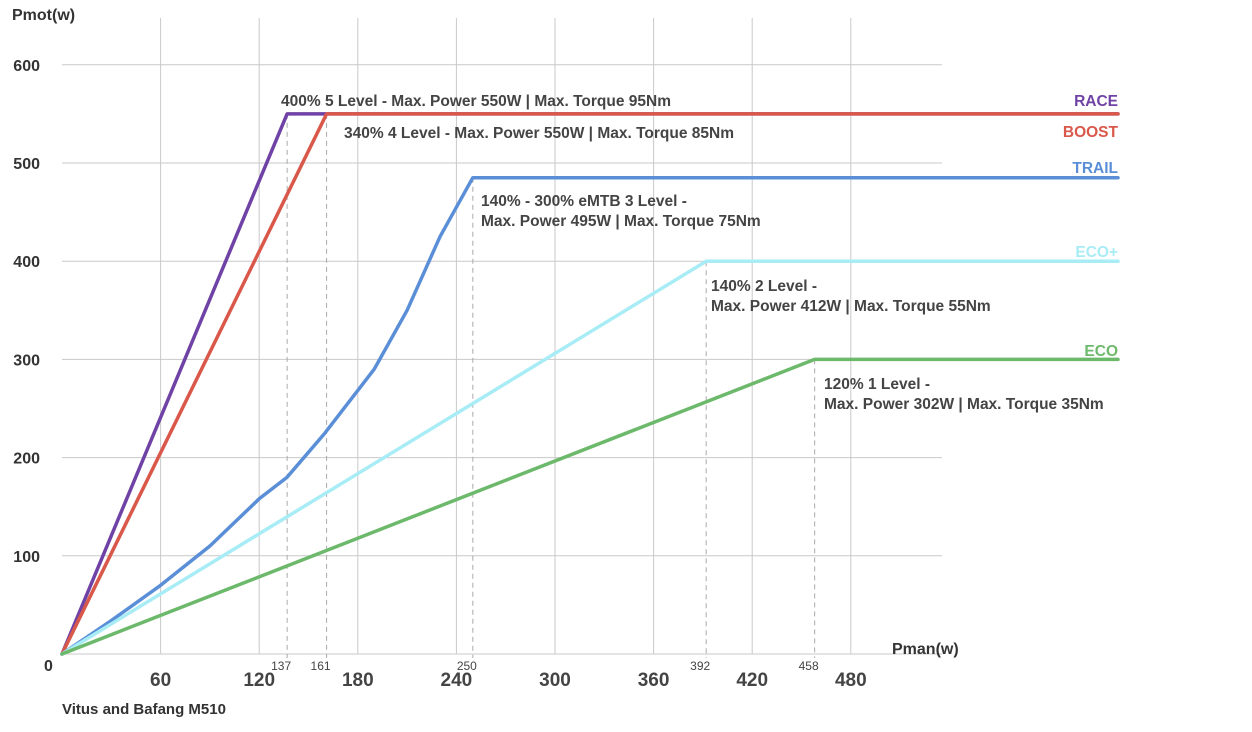 This screenshot has height=732, width=1252. What do you see at coordinates (26, 164) in the screenshot?
I see `y-tick-label: 500` at bounding box center [26, 164].